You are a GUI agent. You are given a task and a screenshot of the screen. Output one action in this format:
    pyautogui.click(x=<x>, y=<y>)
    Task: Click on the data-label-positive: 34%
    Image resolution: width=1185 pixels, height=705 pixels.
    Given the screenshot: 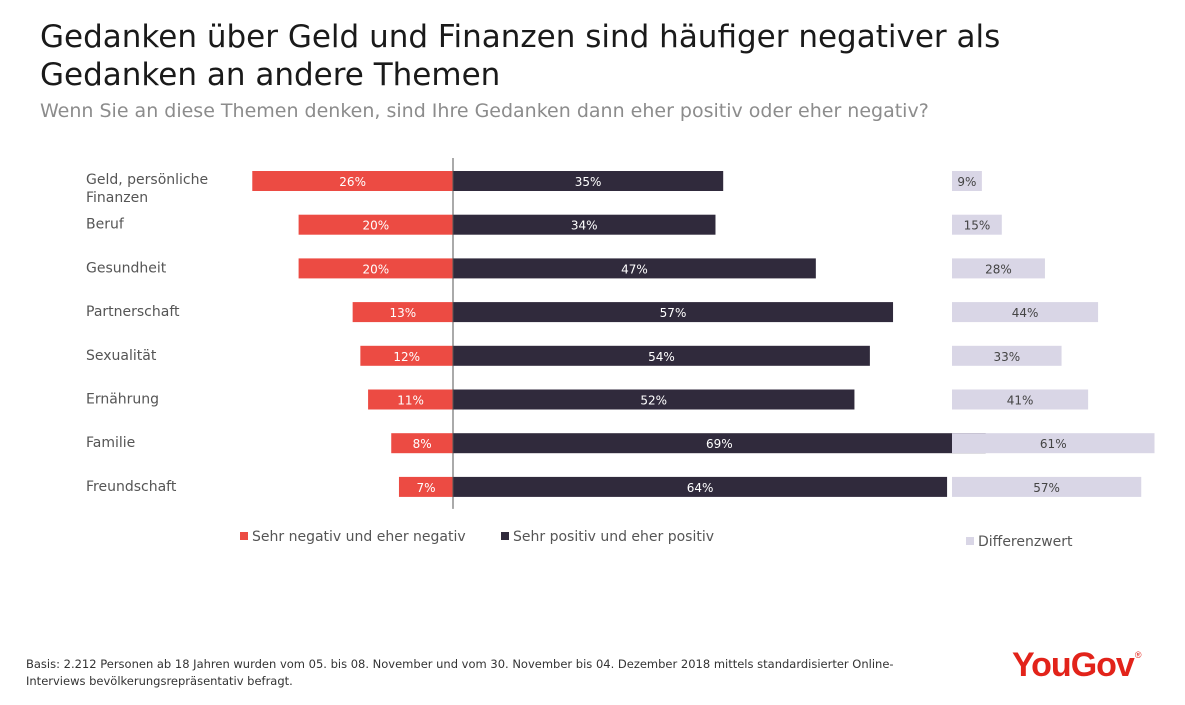 What is the action you would take?
    pyautogui.click(x=584, y=226)
    